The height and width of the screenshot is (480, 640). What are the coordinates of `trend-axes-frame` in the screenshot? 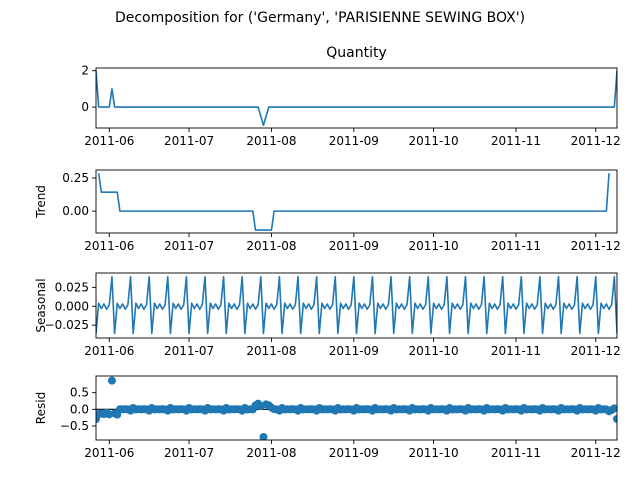 It's located at (356, 201).